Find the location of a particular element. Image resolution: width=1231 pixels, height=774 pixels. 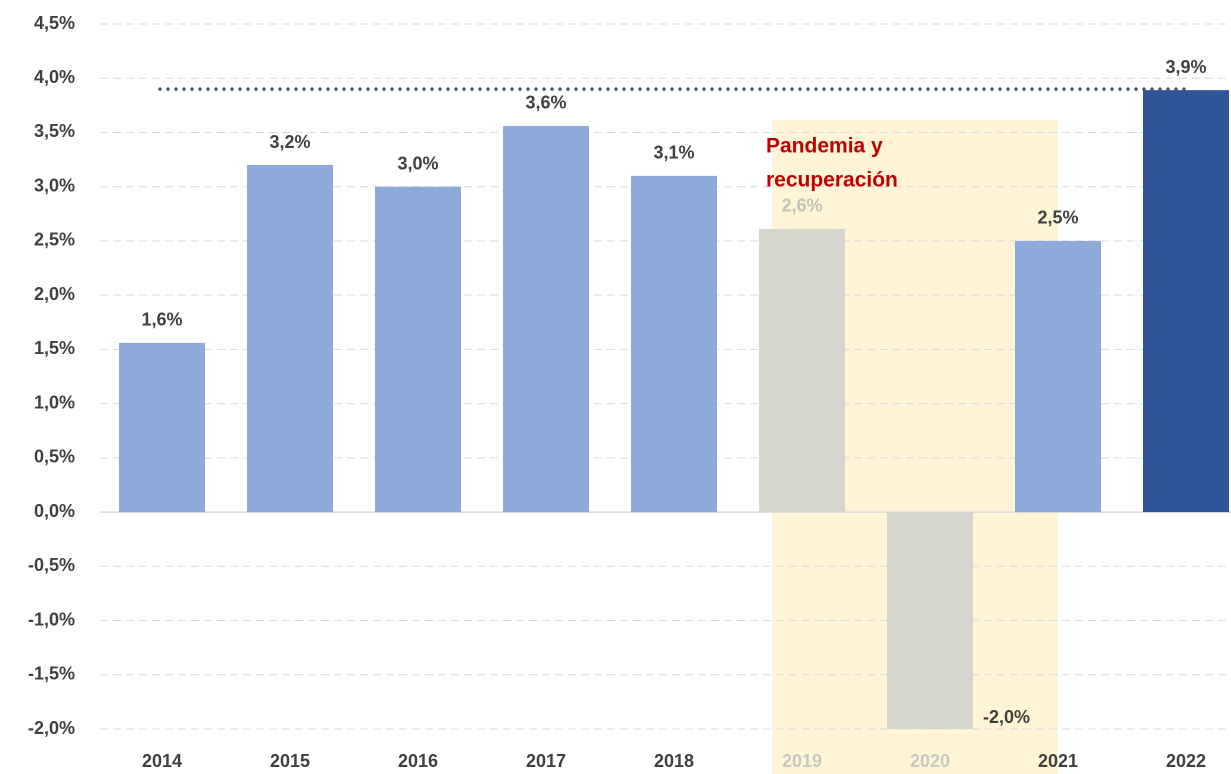

y-tick-label: -2,0% is located at coordinates (51, 728).